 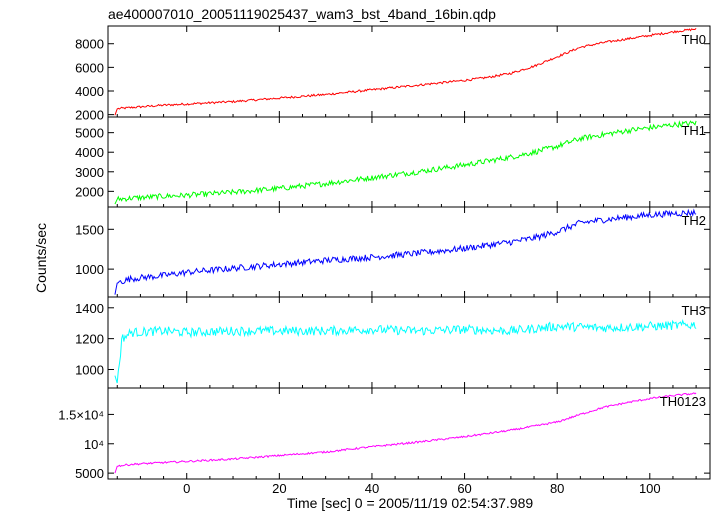 I want to click on y-tick-label: 3000, so click(x=89, y=172).